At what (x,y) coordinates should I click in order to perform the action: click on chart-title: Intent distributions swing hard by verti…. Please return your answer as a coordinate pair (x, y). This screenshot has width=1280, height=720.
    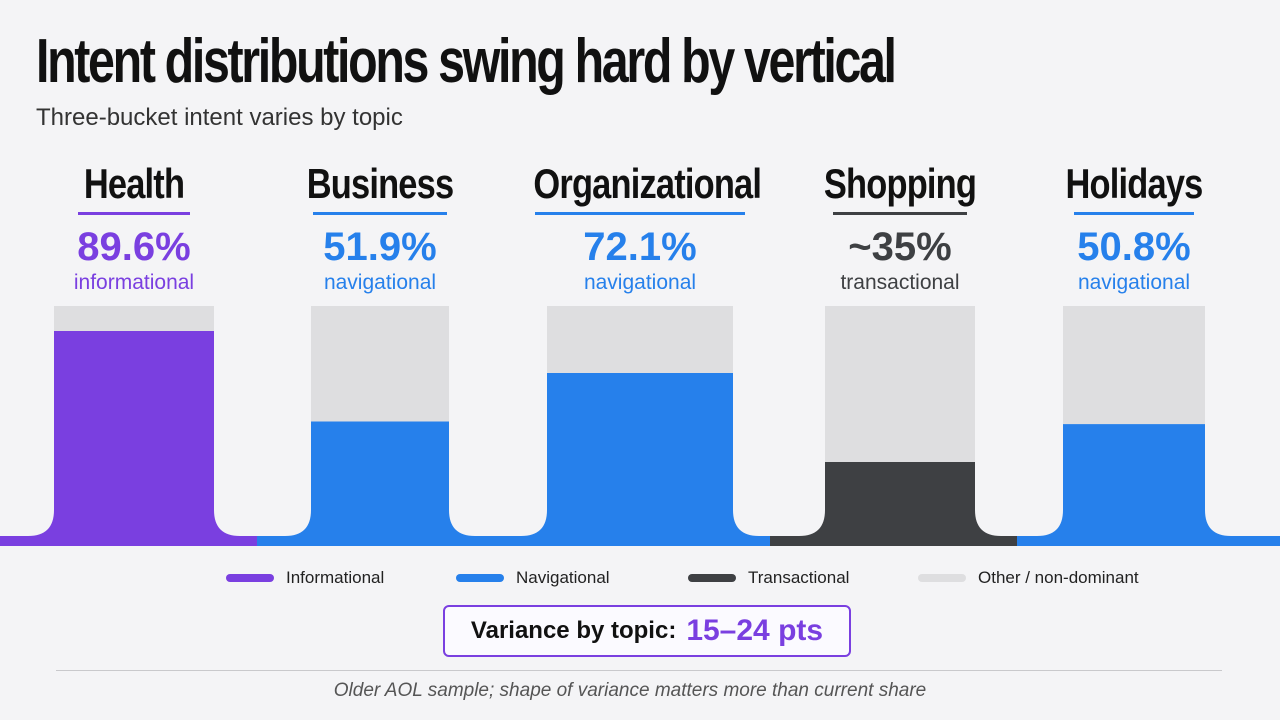
    Looking at the image, I should click on (466, 61).